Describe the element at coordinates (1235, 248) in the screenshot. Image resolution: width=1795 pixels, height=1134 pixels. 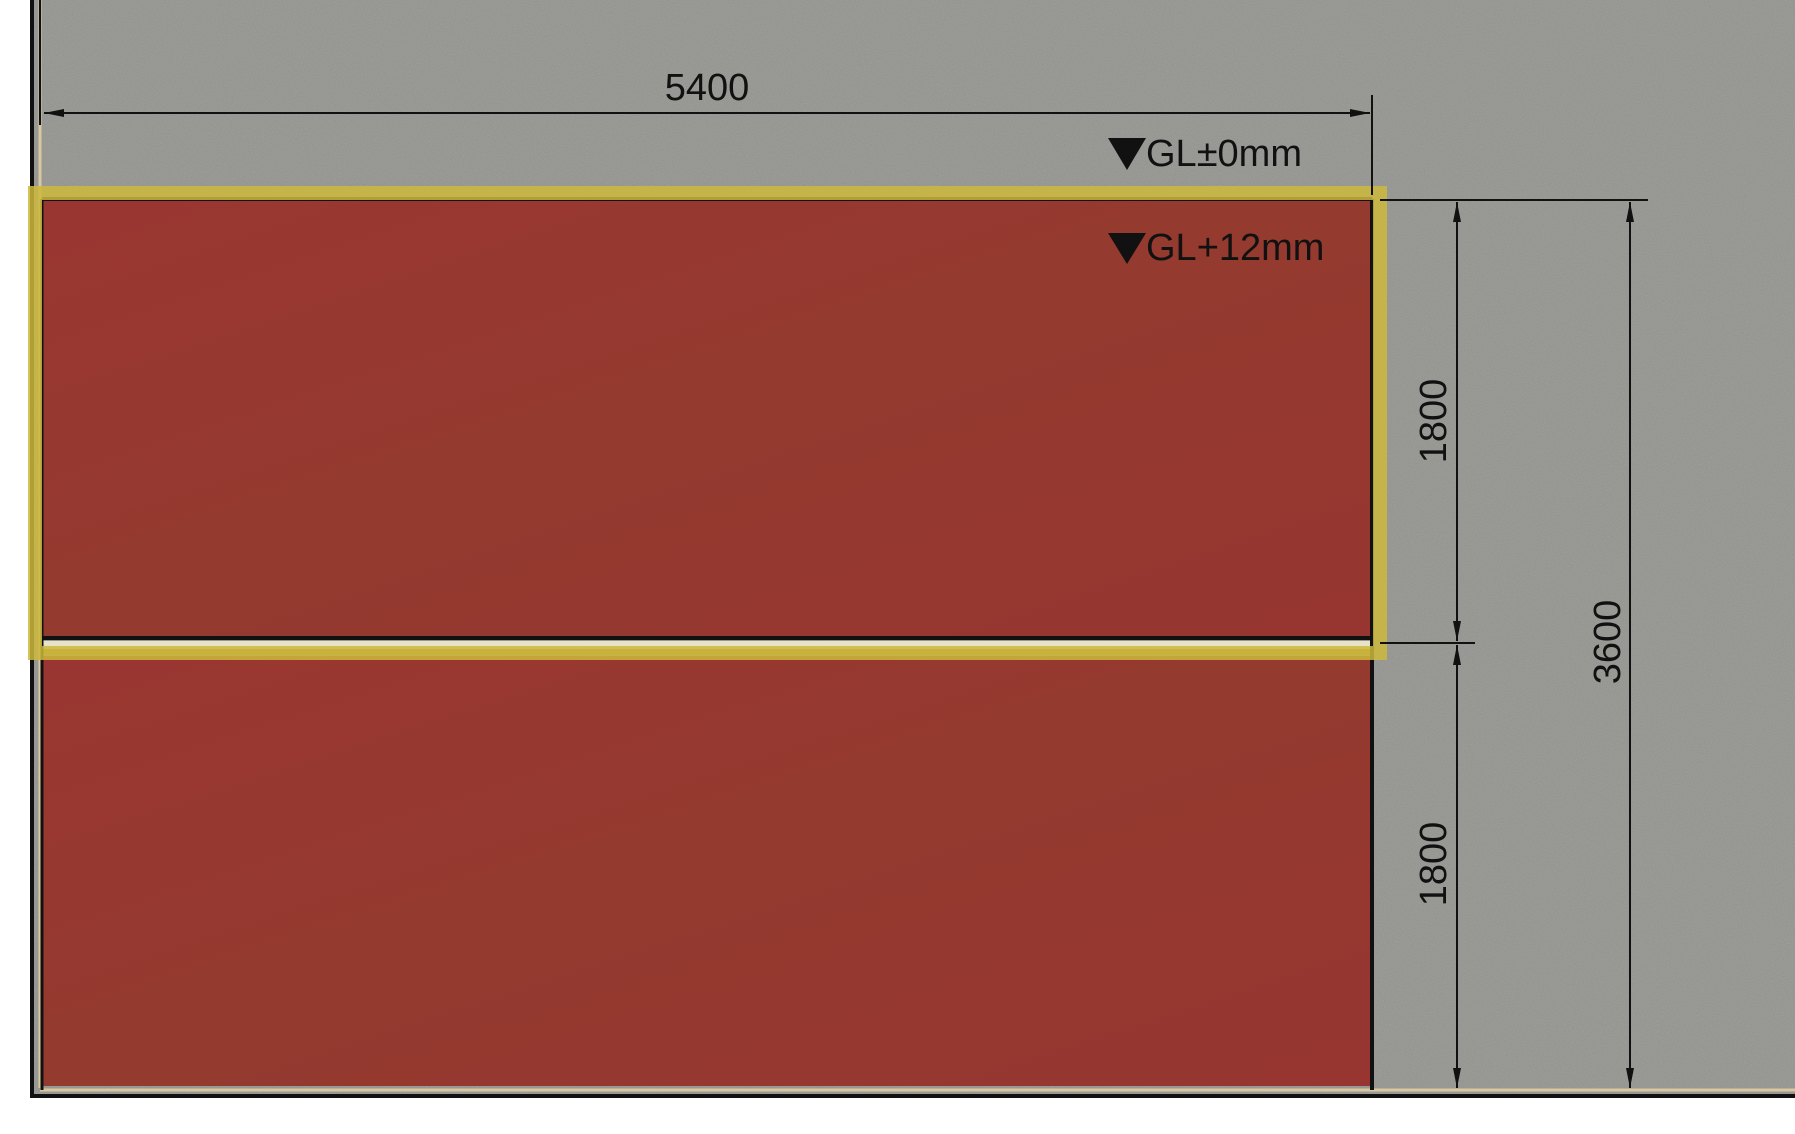
I see `level-raised-label: GL+12mm` at that location.